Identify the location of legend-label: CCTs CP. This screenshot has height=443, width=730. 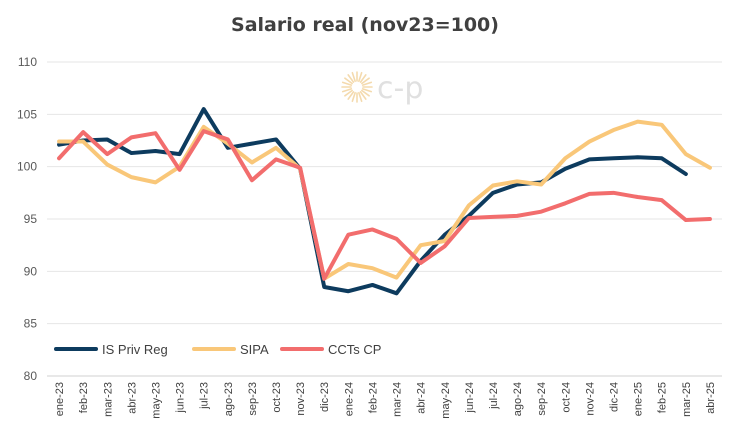
(354, 349).